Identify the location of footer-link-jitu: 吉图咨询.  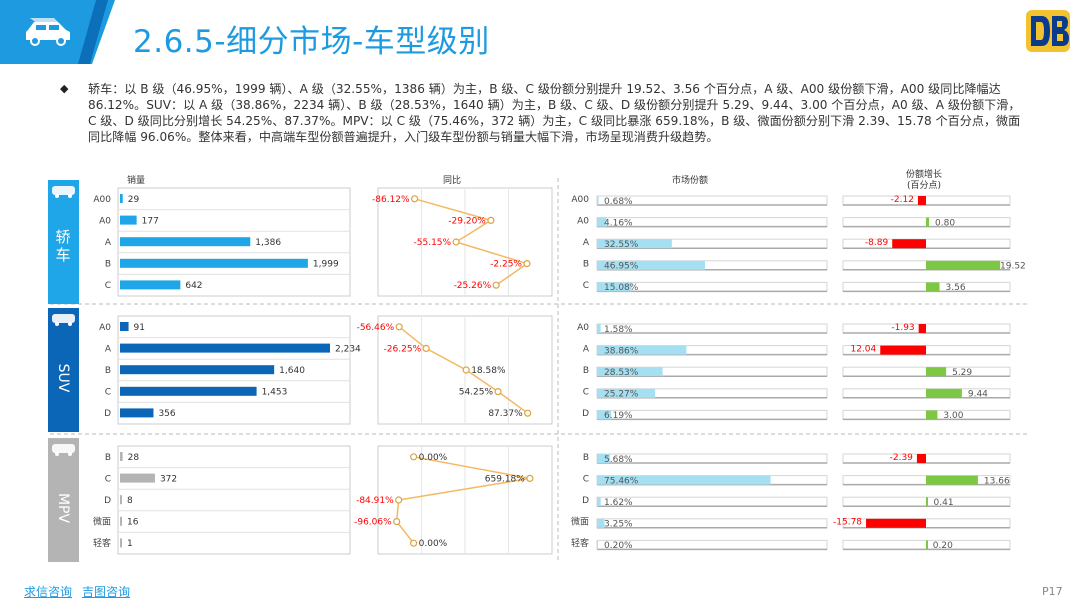
(106, 592).